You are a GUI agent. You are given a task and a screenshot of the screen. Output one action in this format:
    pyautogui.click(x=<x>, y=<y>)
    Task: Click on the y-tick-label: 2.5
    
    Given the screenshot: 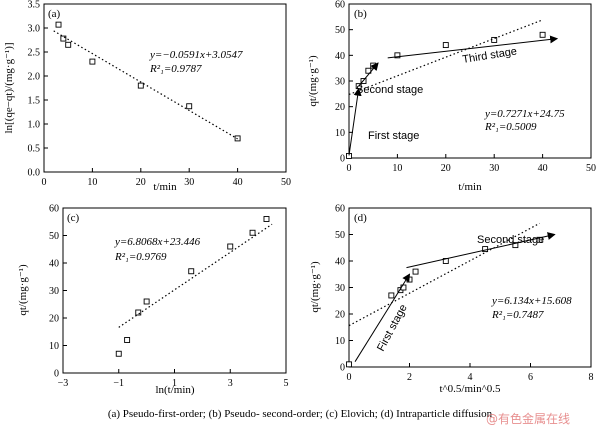 What is the action you would take?
    pyautogui.click(x=34, y=53)
    